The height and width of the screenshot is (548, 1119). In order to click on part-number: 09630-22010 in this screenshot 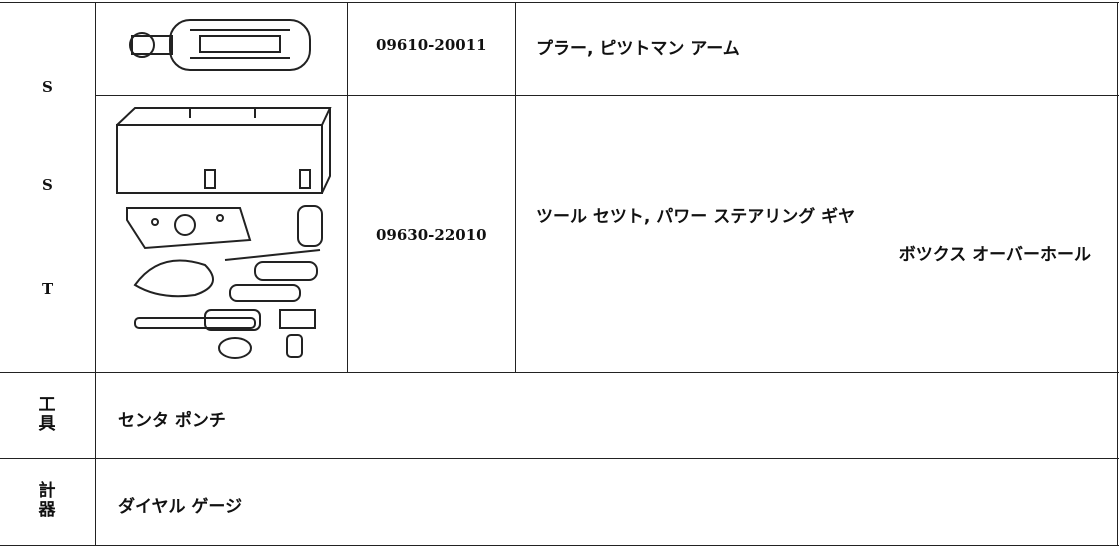, I will do `click(431, 235)`.